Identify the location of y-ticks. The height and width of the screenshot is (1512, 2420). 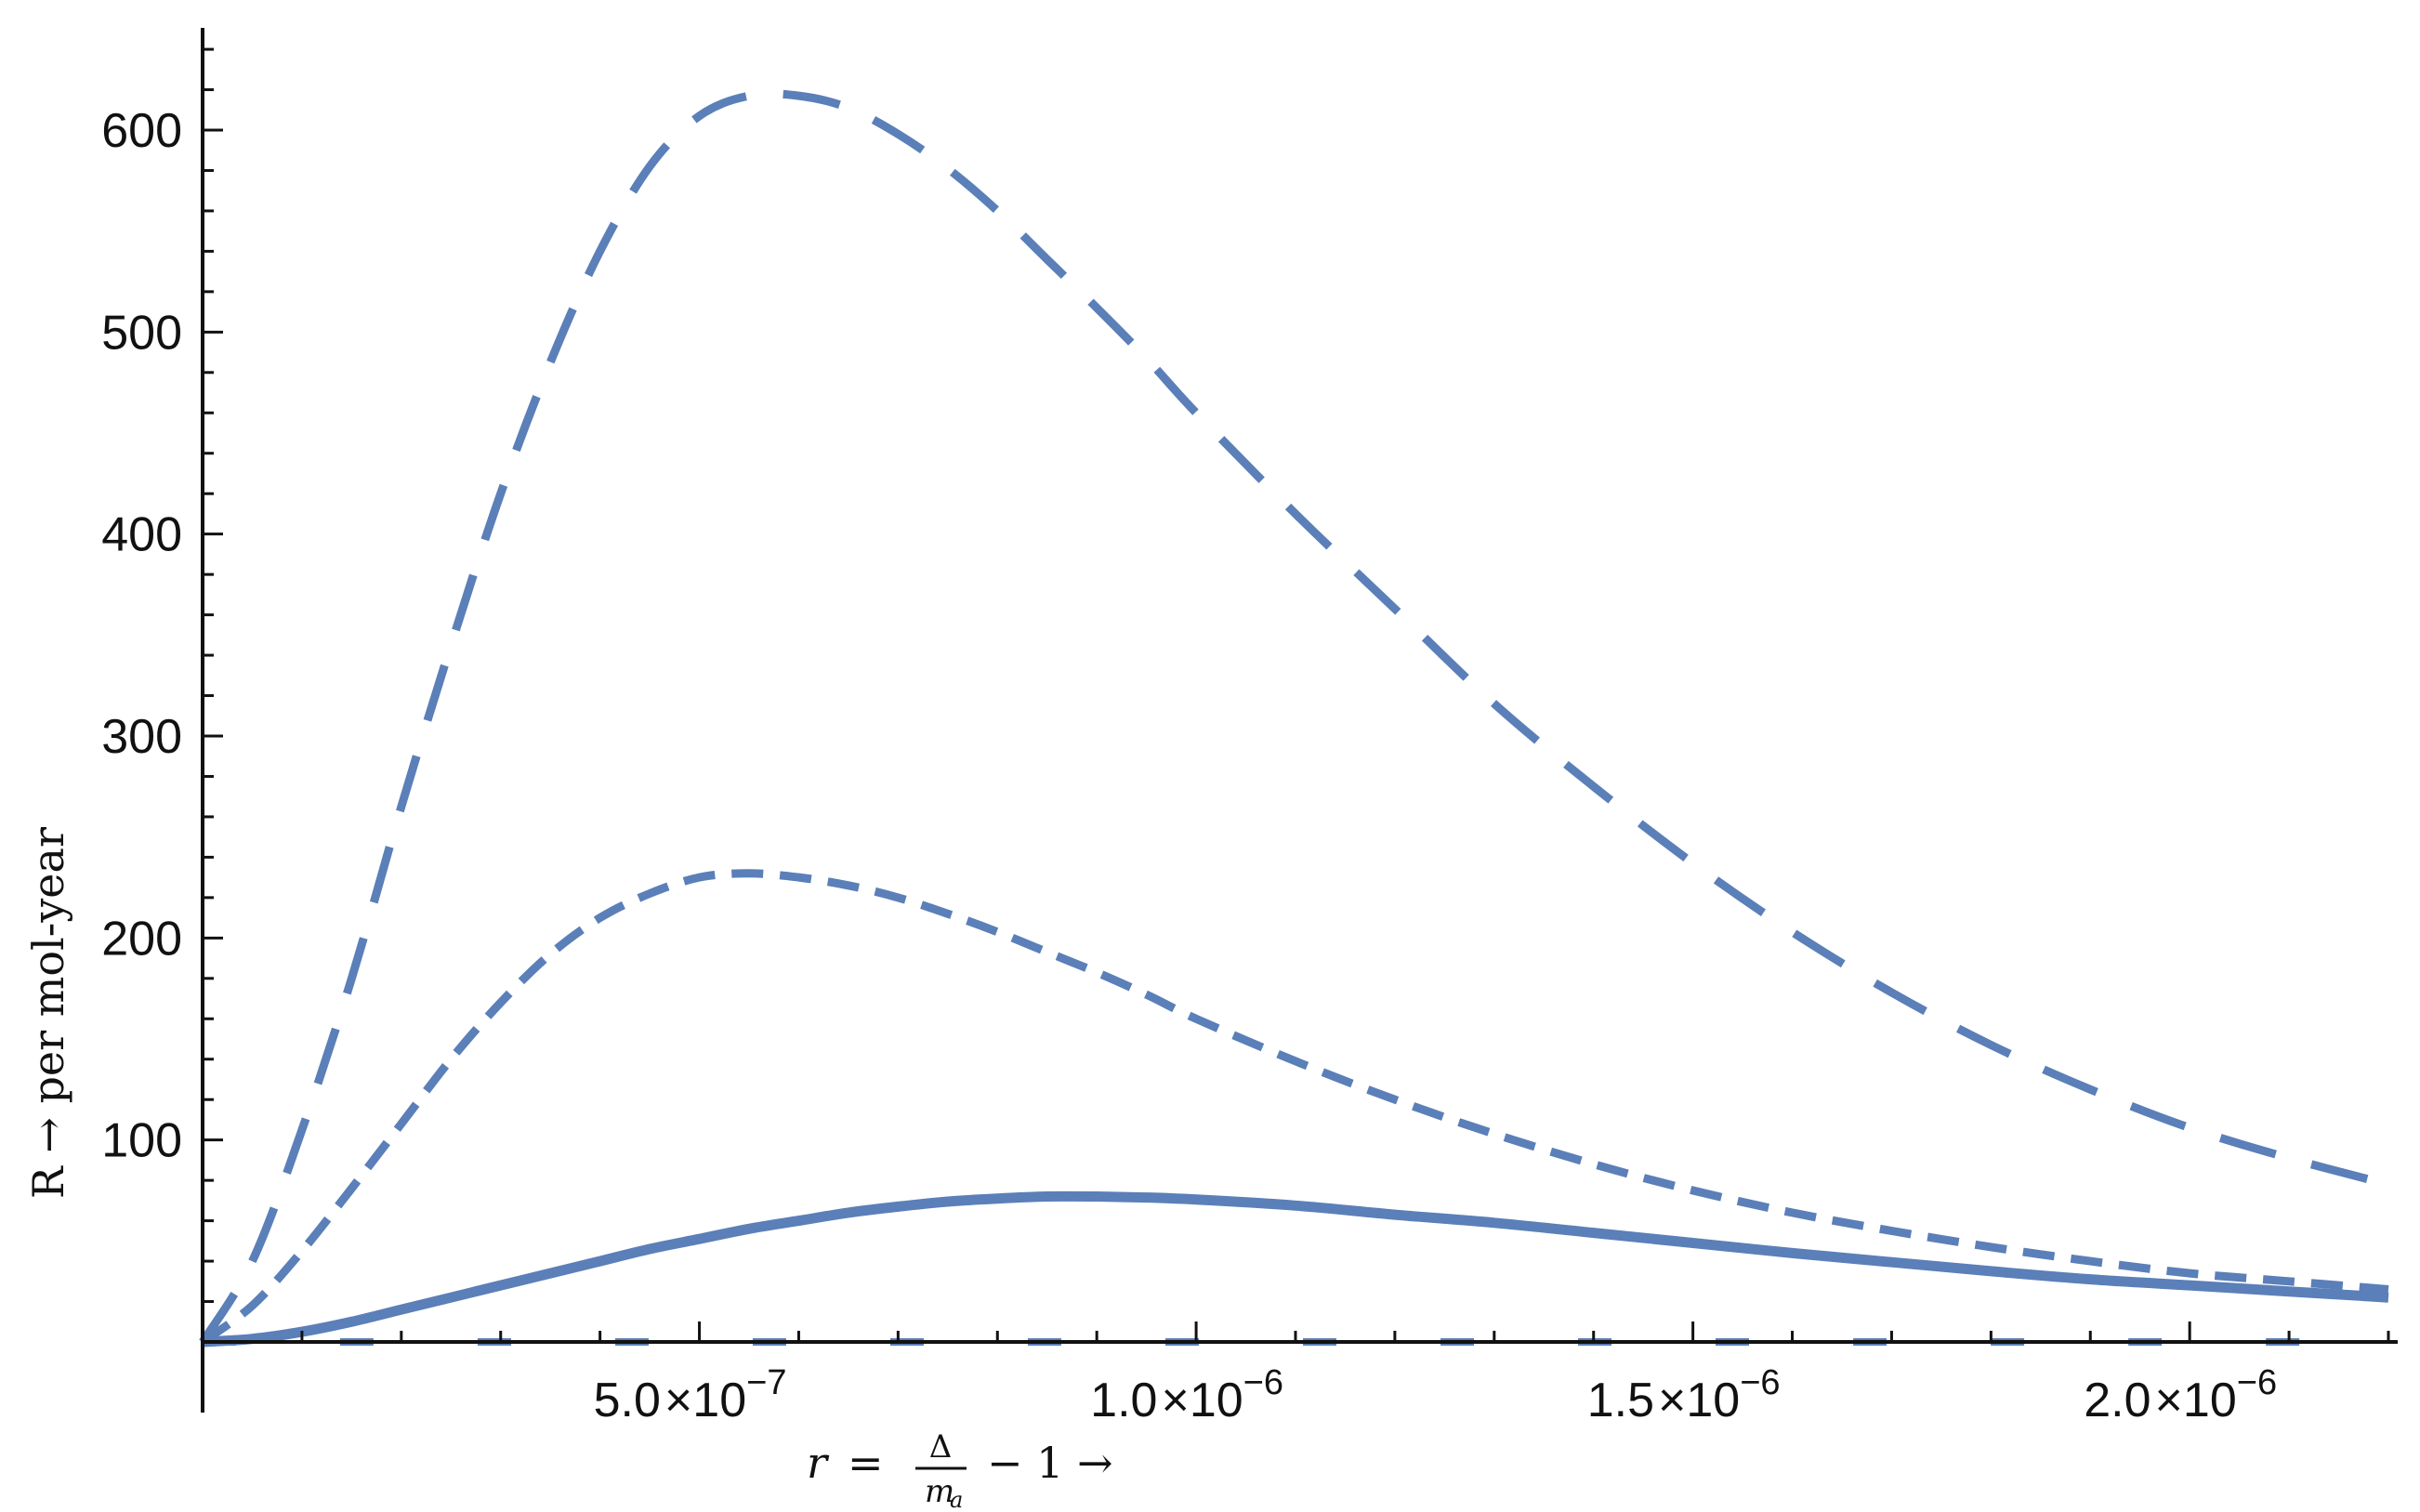
(213, 696).